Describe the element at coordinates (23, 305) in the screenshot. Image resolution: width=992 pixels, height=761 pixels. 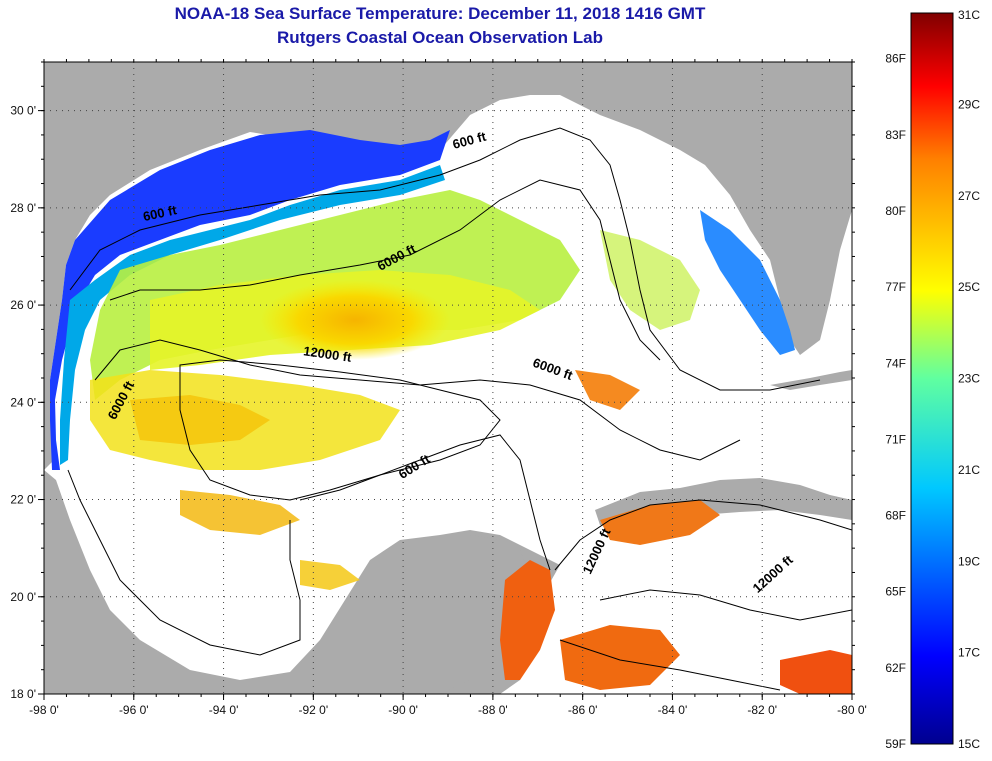
I see `y-tick-label: 26 0'` at that location.